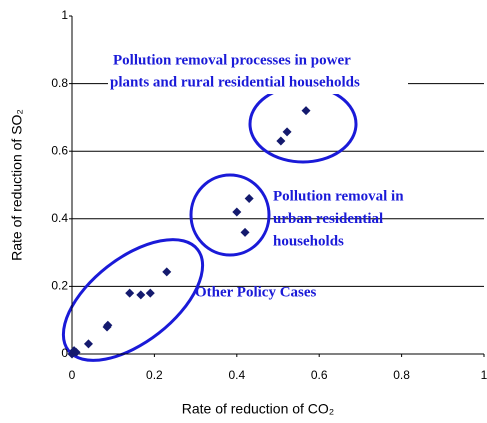 Image resolution: width=487 pixels, height=423 pixels. Describe the element at coordinates (154, 375) in the screenshot. I see `x-tick-label: 0.2` at that location.